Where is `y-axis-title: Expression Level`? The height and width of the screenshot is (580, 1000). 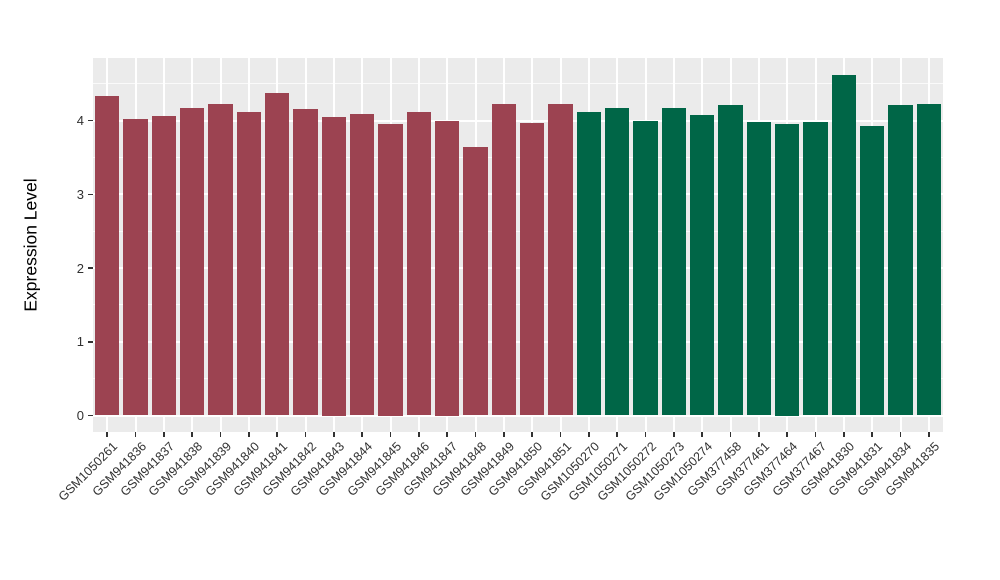
y-axis-title: Expression Level is located at coordinates (30, 245).